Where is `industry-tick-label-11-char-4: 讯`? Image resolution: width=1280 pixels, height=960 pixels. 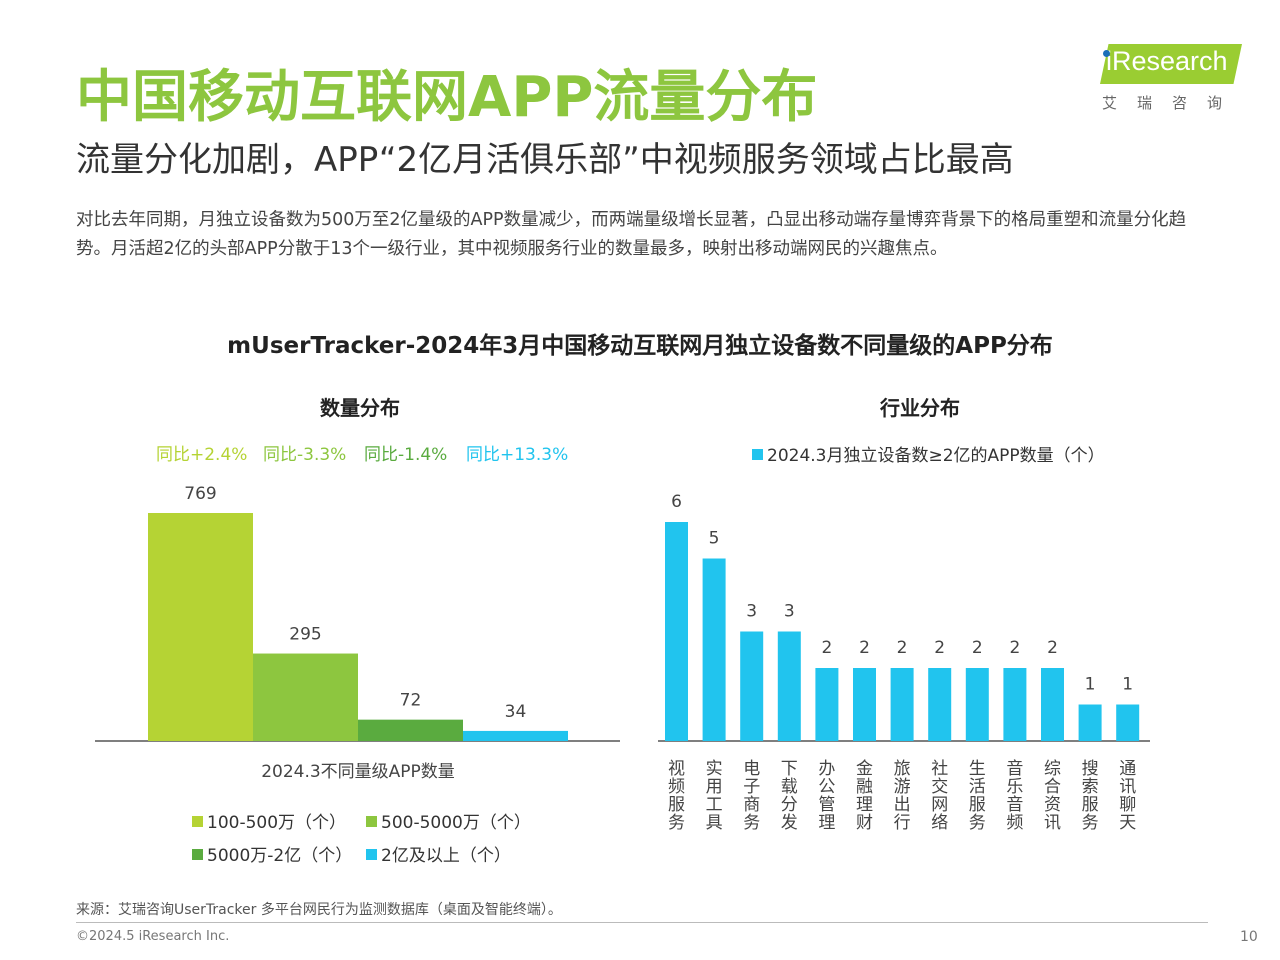
industry-tick-label-11-char-4: 讯 is located at coordinates (1052, 823).